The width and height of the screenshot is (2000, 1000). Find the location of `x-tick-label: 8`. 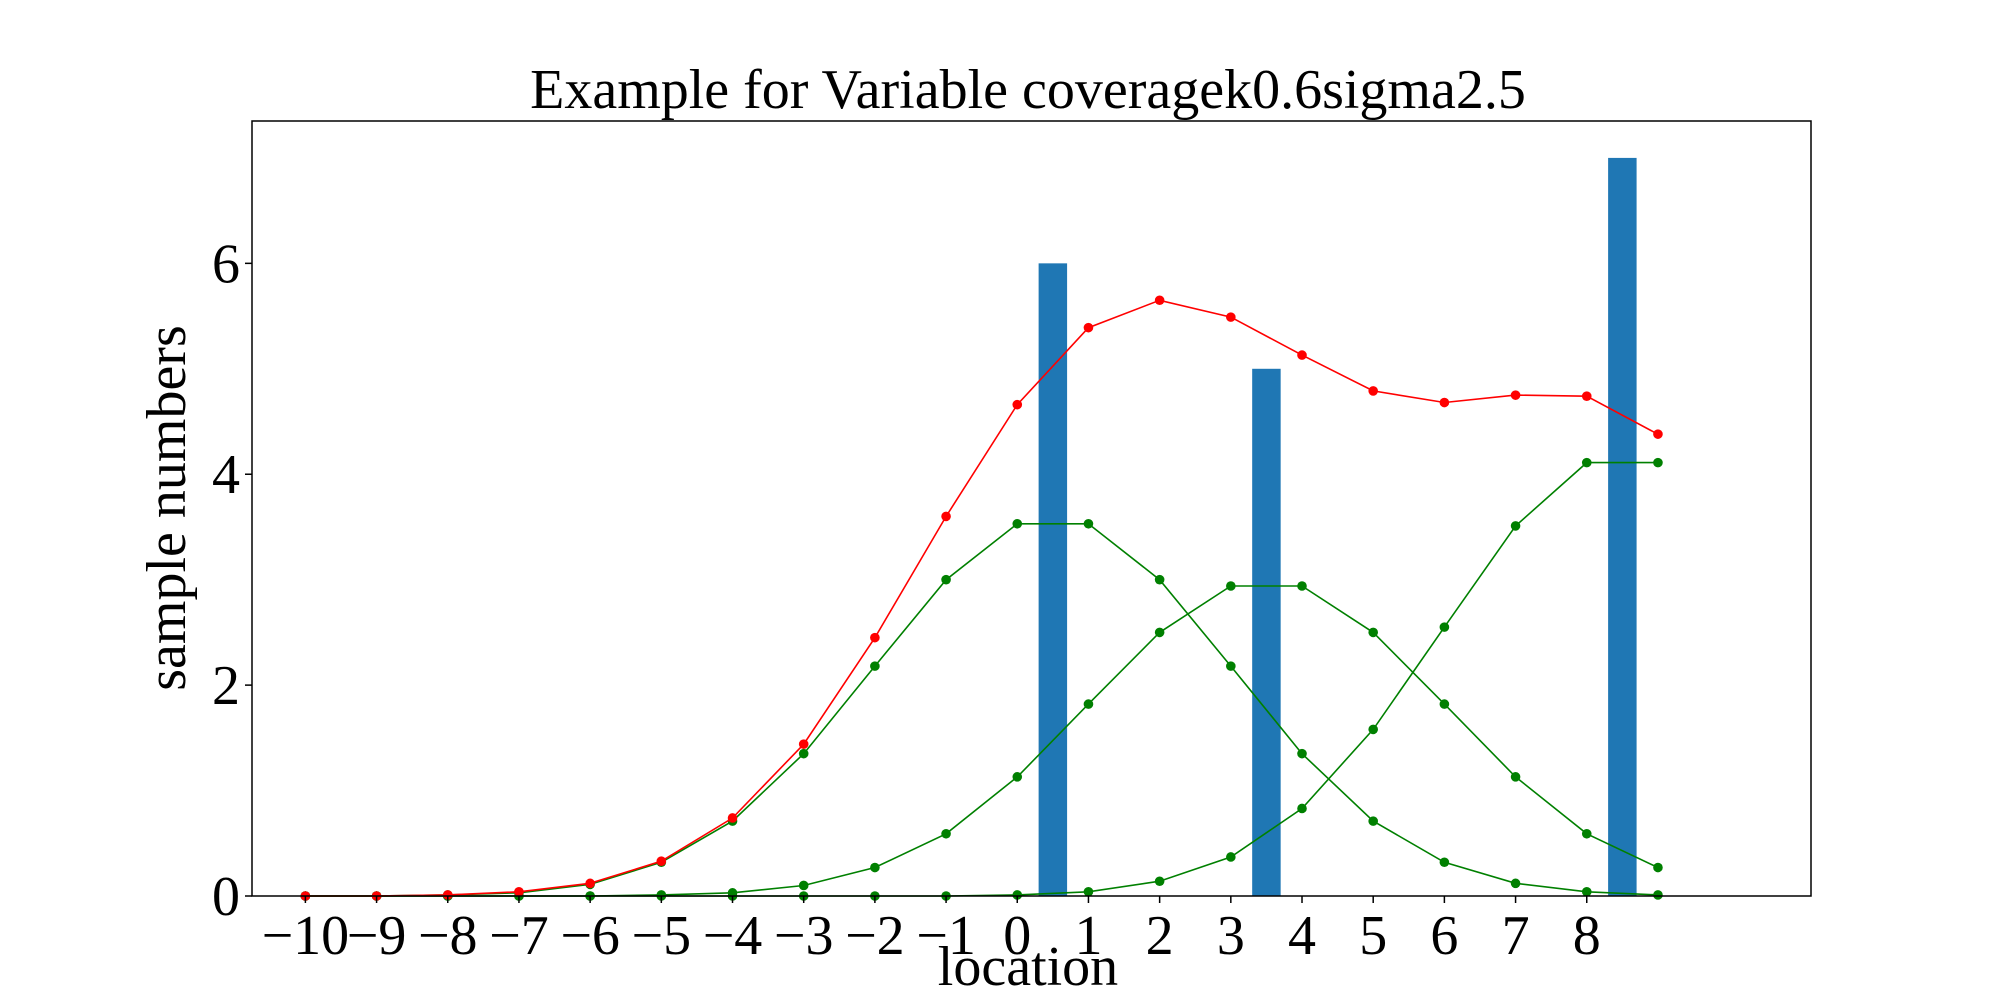

x-tick-label: 8 is located at coordinates (1587, 936).